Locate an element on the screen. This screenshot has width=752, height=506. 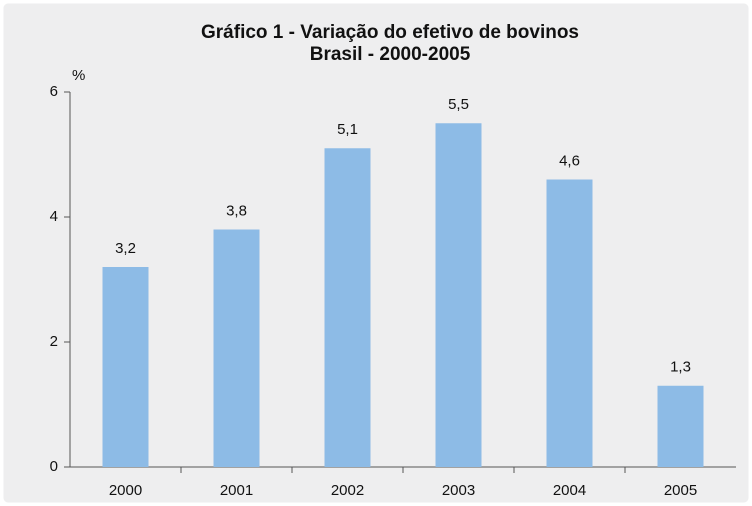
data-label: 5,1 is located at coordinates (347, 129).